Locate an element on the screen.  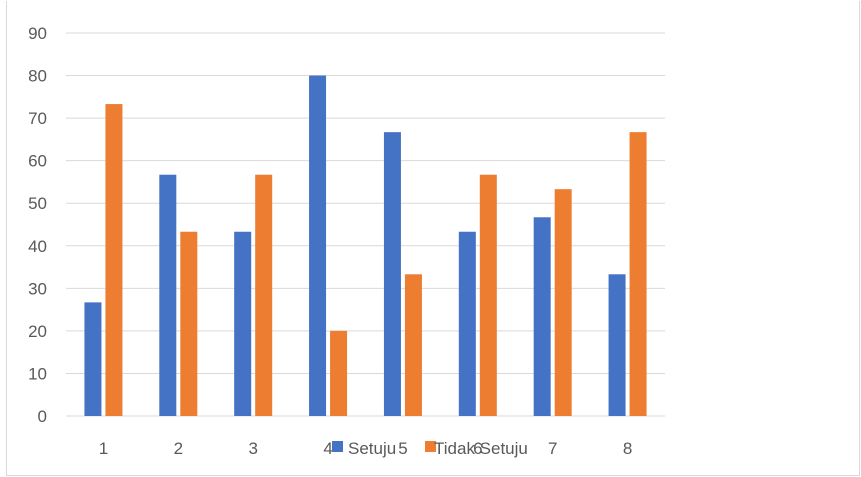
y-tick-label: 70 is located at coordinates (37, 118).